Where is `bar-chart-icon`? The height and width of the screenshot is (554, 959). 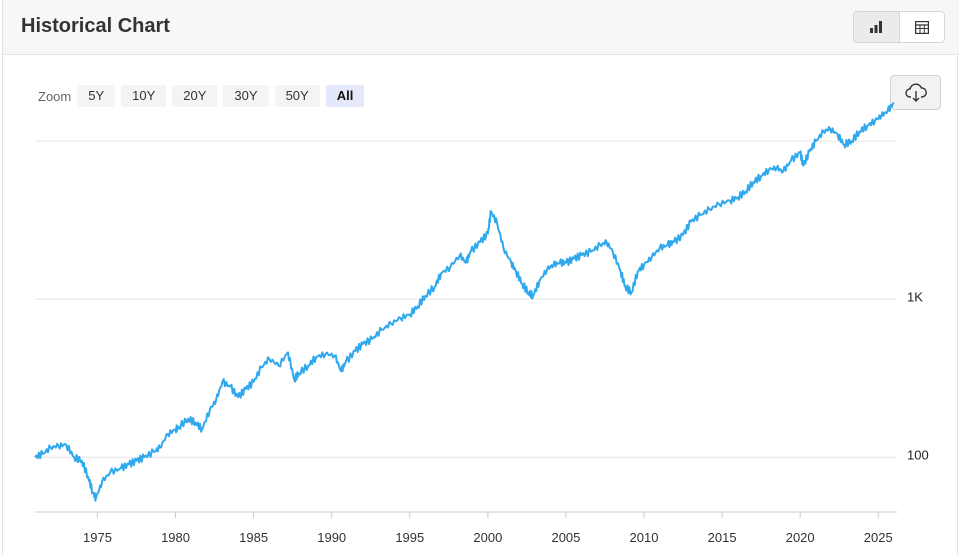 bar-chart-icon is located at coordinates (876, 27).